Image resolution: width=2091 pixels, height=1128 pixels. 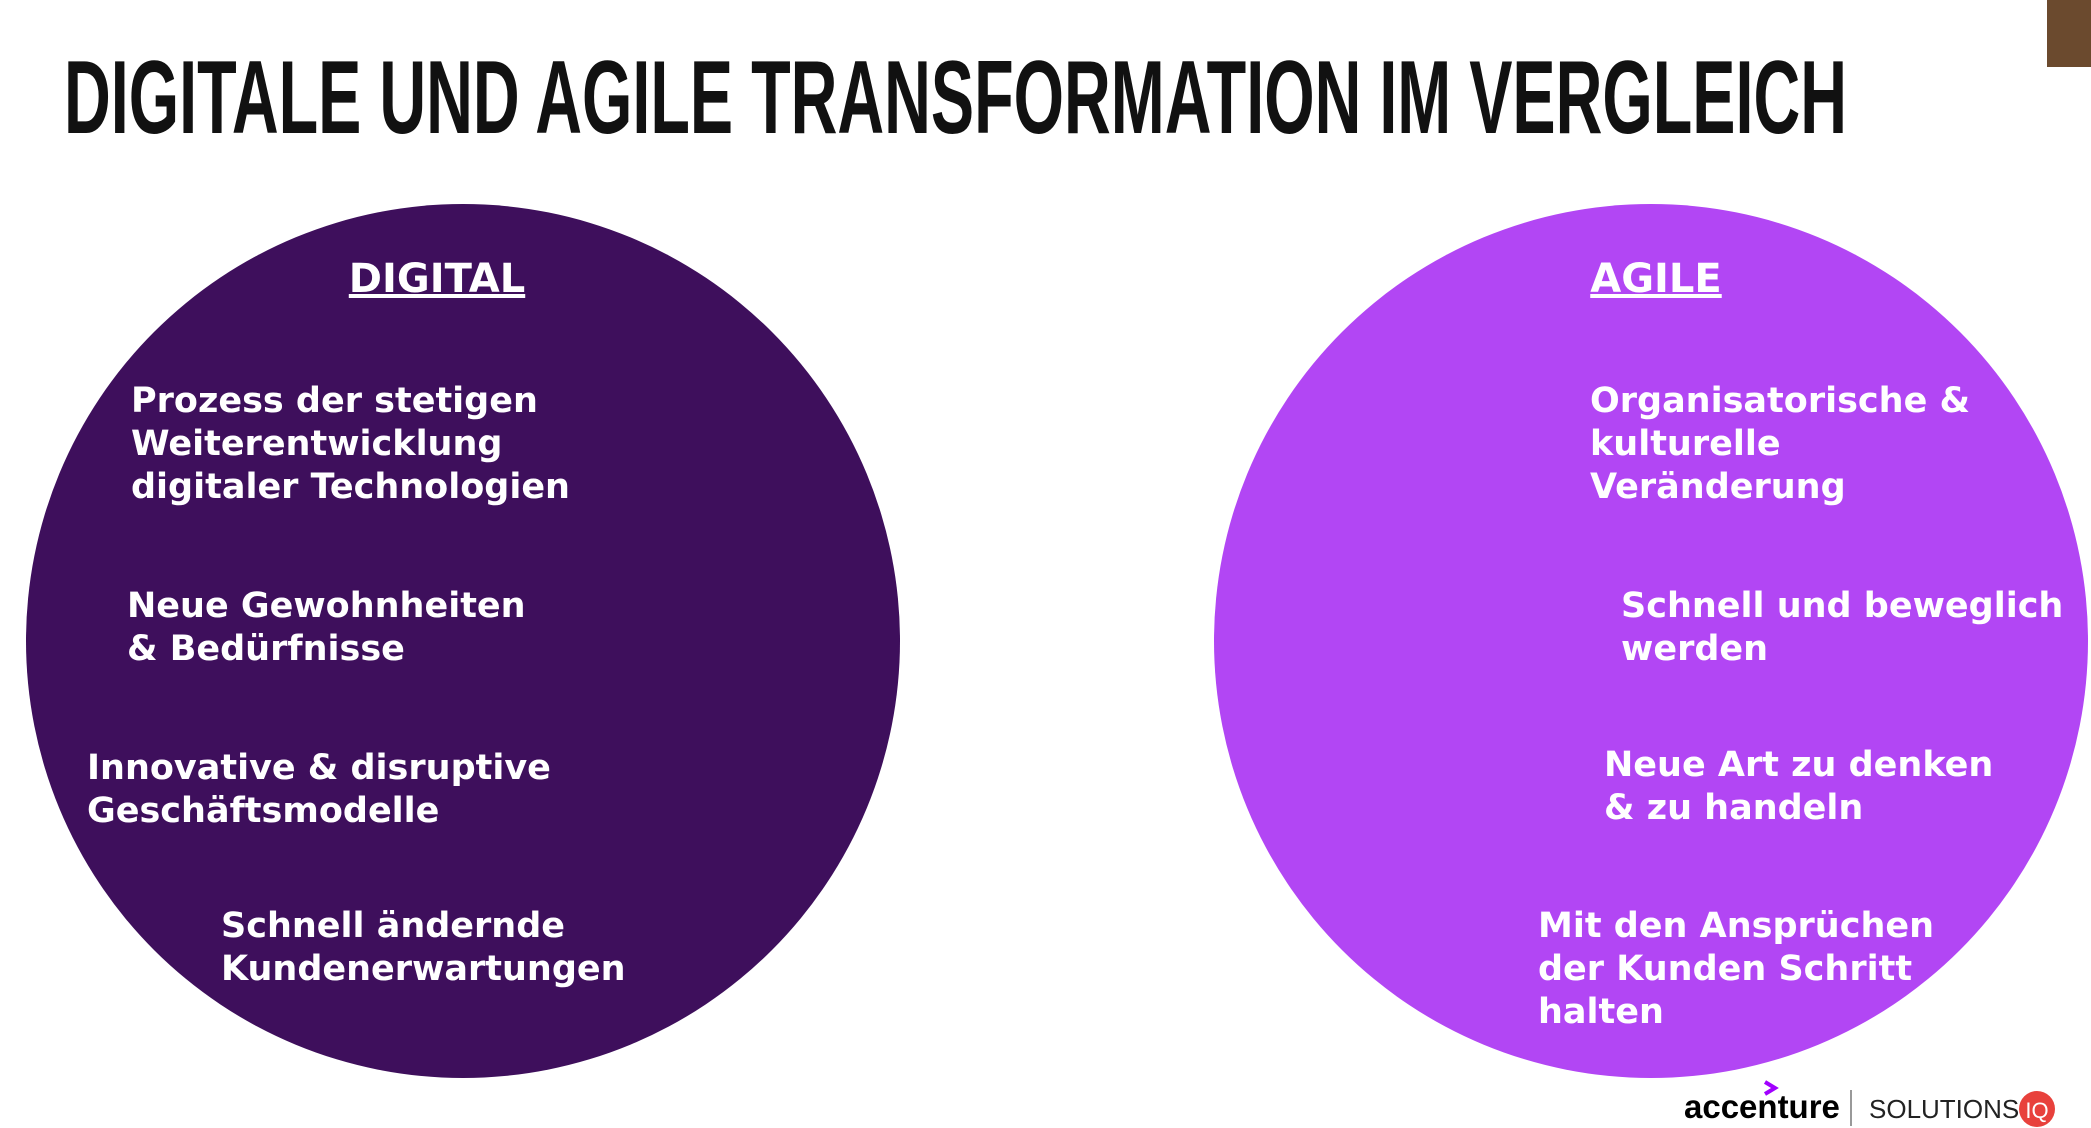 I want to click on product-logo: SOLUTIONS, so click(x=1944, y=1109).